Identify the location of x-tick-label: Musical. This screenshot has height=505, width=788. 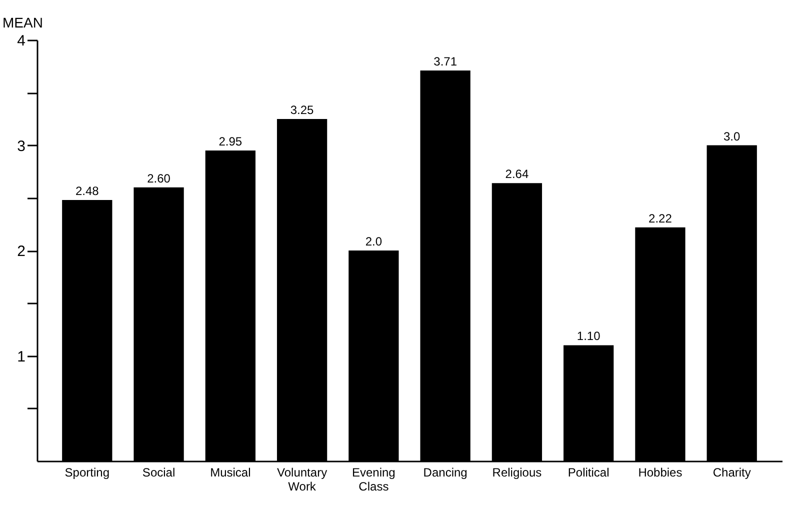
(230, 473).